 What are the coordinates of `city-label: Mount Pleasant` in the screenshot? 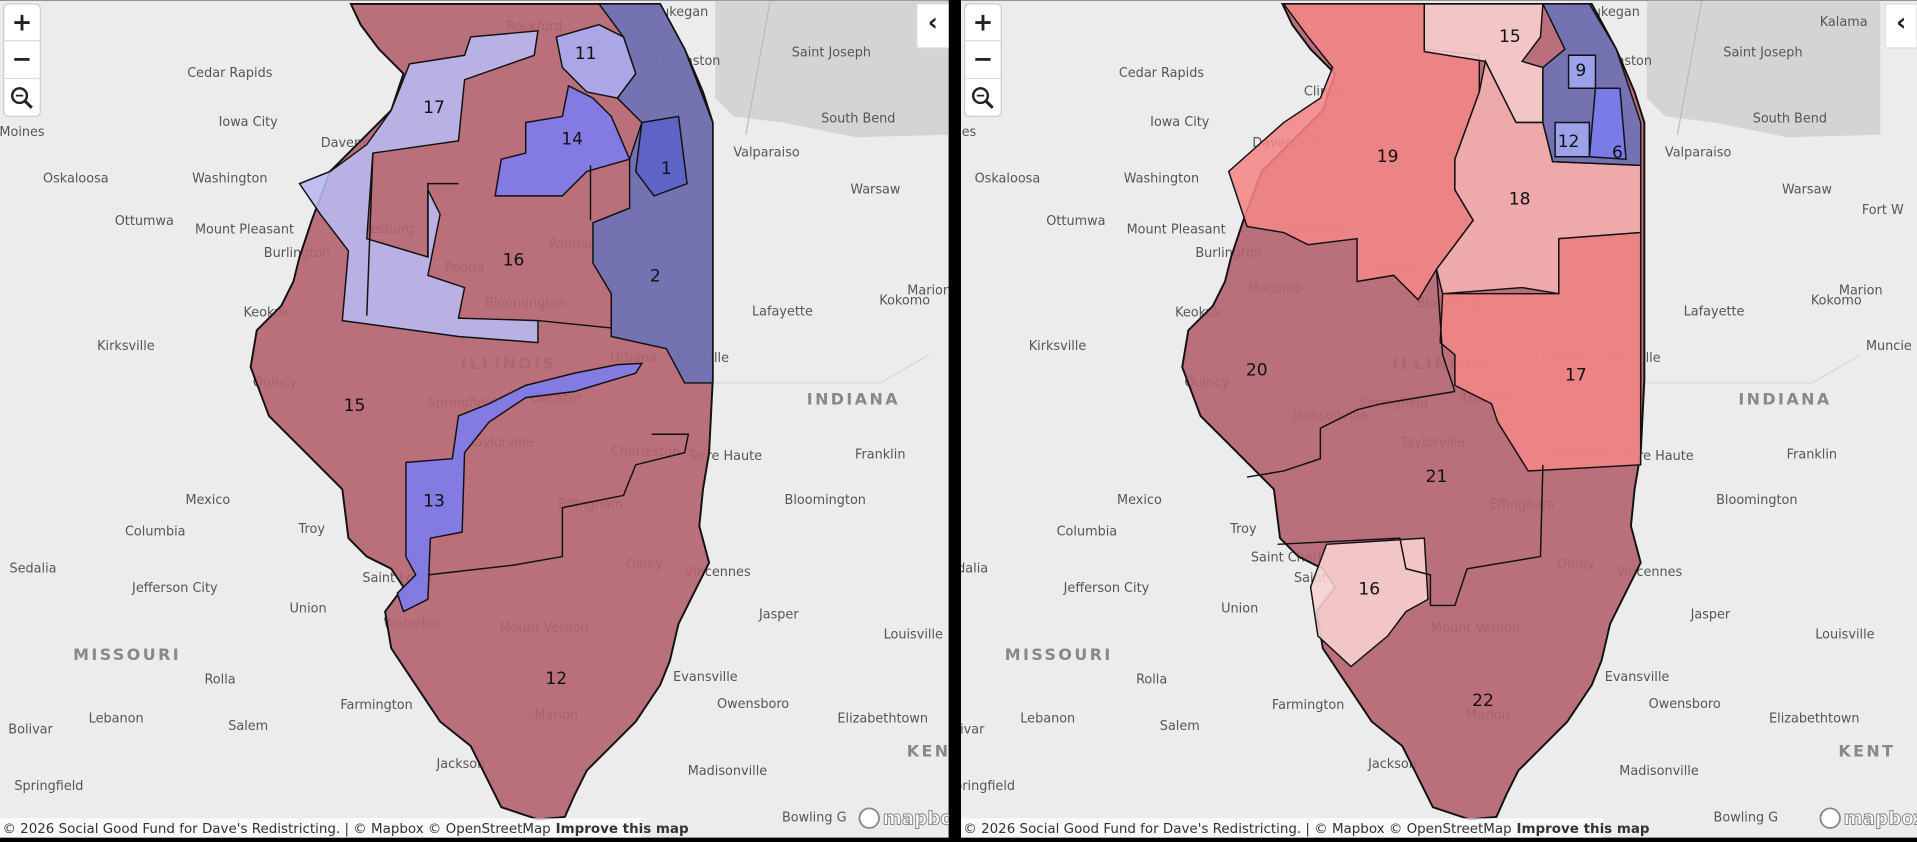 It's located at (244, 230).